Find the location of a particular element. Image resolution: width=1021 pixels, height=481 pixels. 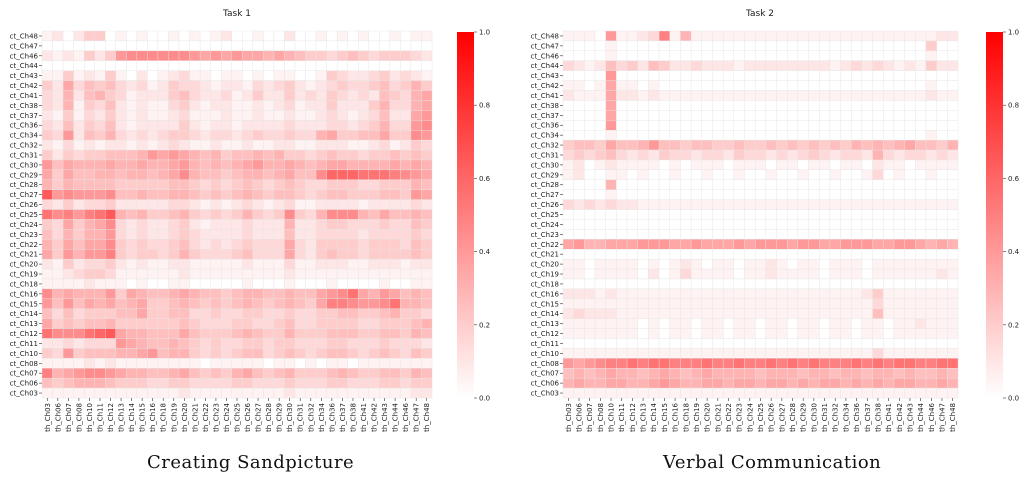

y-tick-label: ct_Ch38 is located at coordinates (24, 106).